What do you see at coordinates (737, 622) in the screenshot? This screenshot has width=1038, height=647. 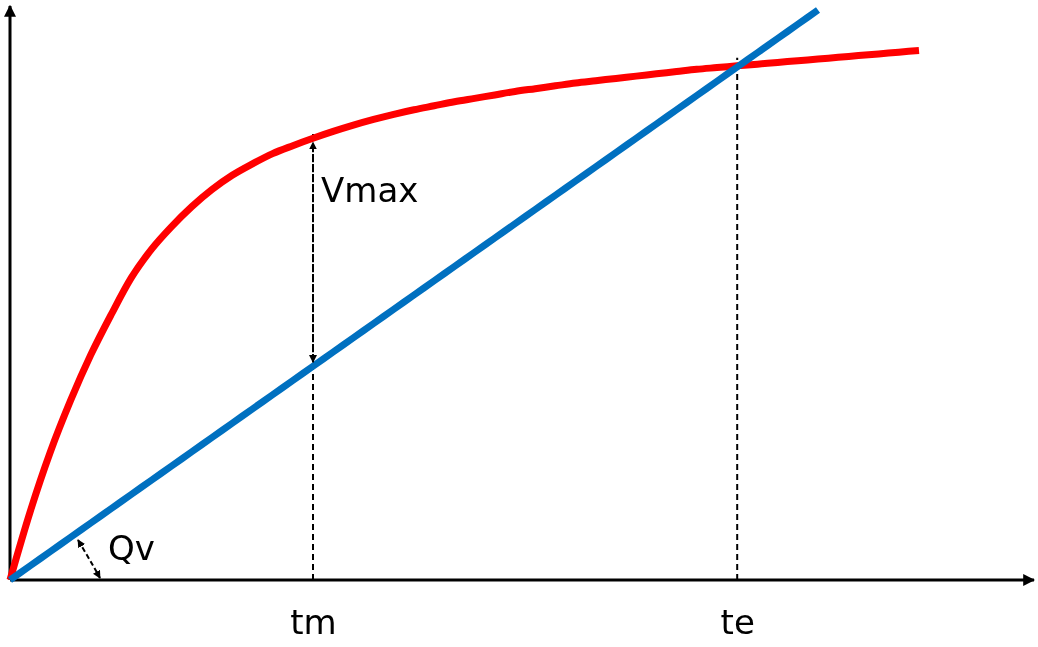 I see `x-tick-label: te` at bounding box center [737, 622].